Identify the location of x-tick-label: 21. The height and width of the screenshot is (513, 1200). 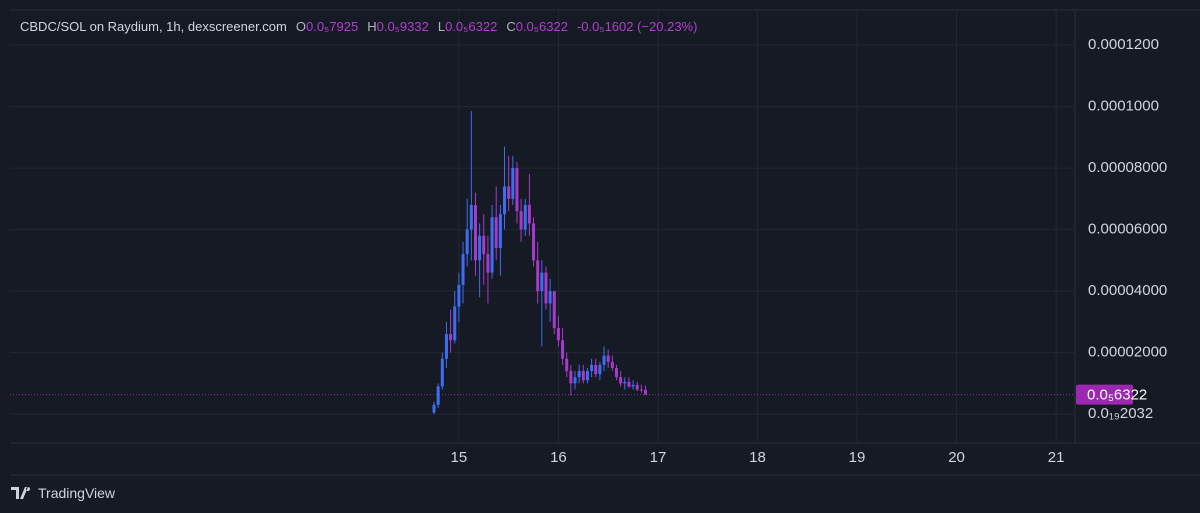
(1056, 457).